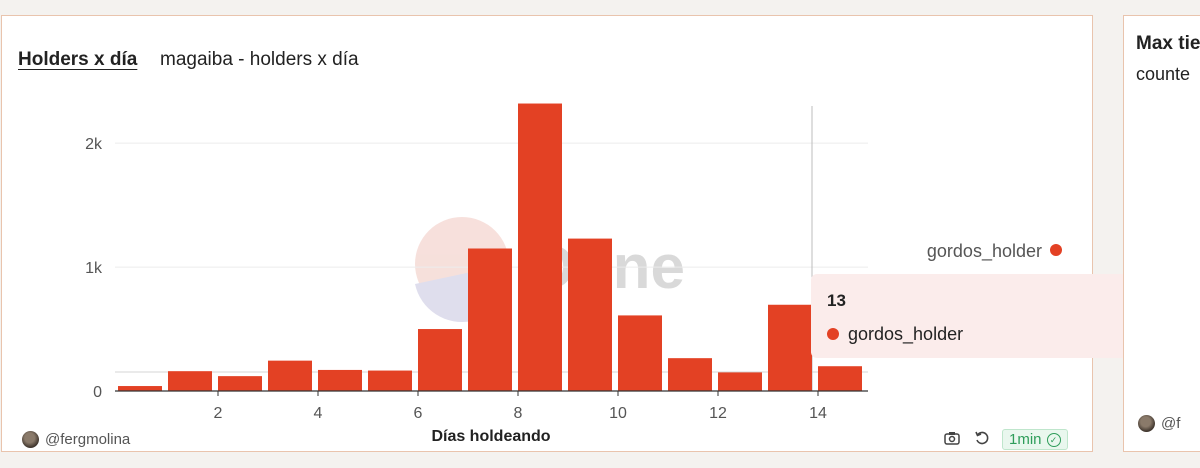 The height and width of the screenshot is (468, 1200). Describe the element at coordinates (1025, 439) in the screenshot. I see `freshness-text: 1min` at that location.